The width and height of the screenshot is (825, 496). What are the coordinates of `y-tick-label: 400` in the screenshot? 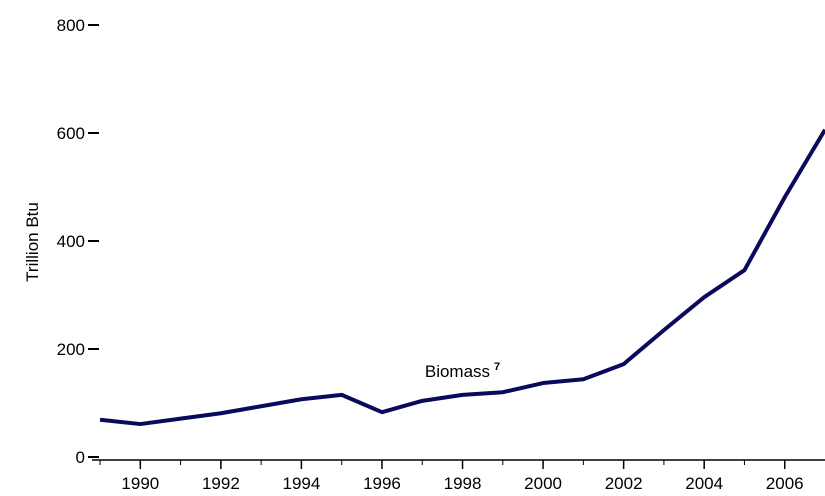 It's located at (71, 241).